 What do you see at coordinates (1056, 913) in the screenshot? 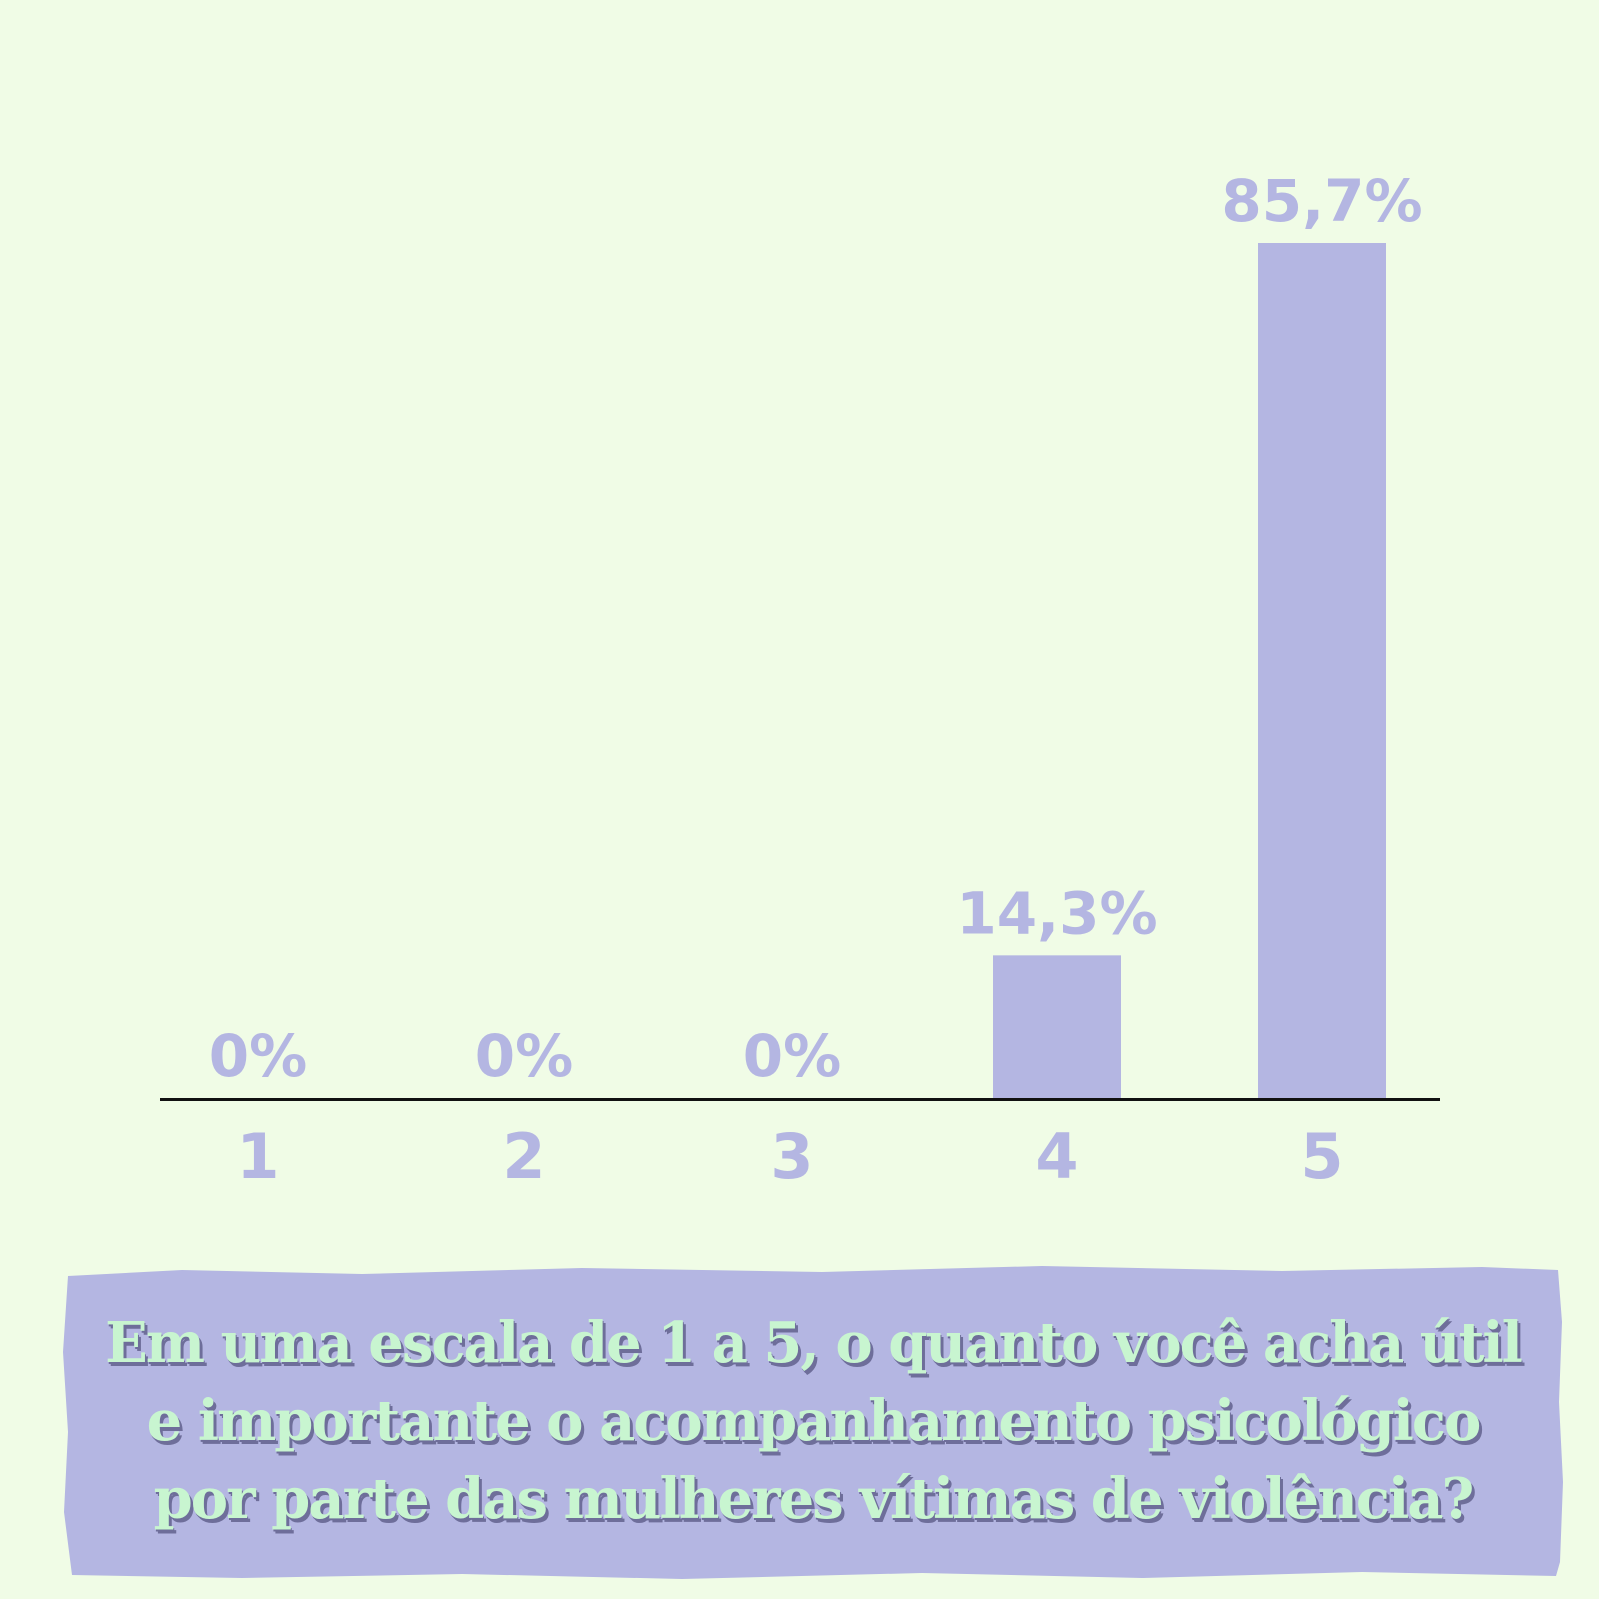
I see `value-label-4: 14,3%` at bounding box center [1056, 913].